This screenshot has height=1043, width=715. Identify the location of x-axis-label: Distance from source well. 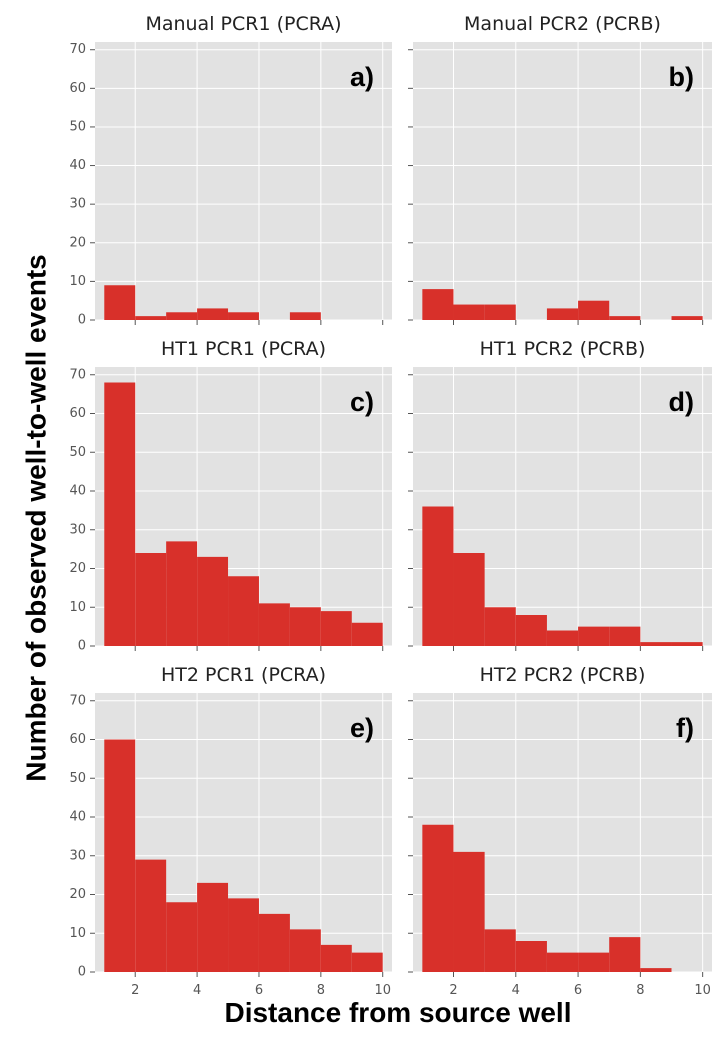
(397, 1012).